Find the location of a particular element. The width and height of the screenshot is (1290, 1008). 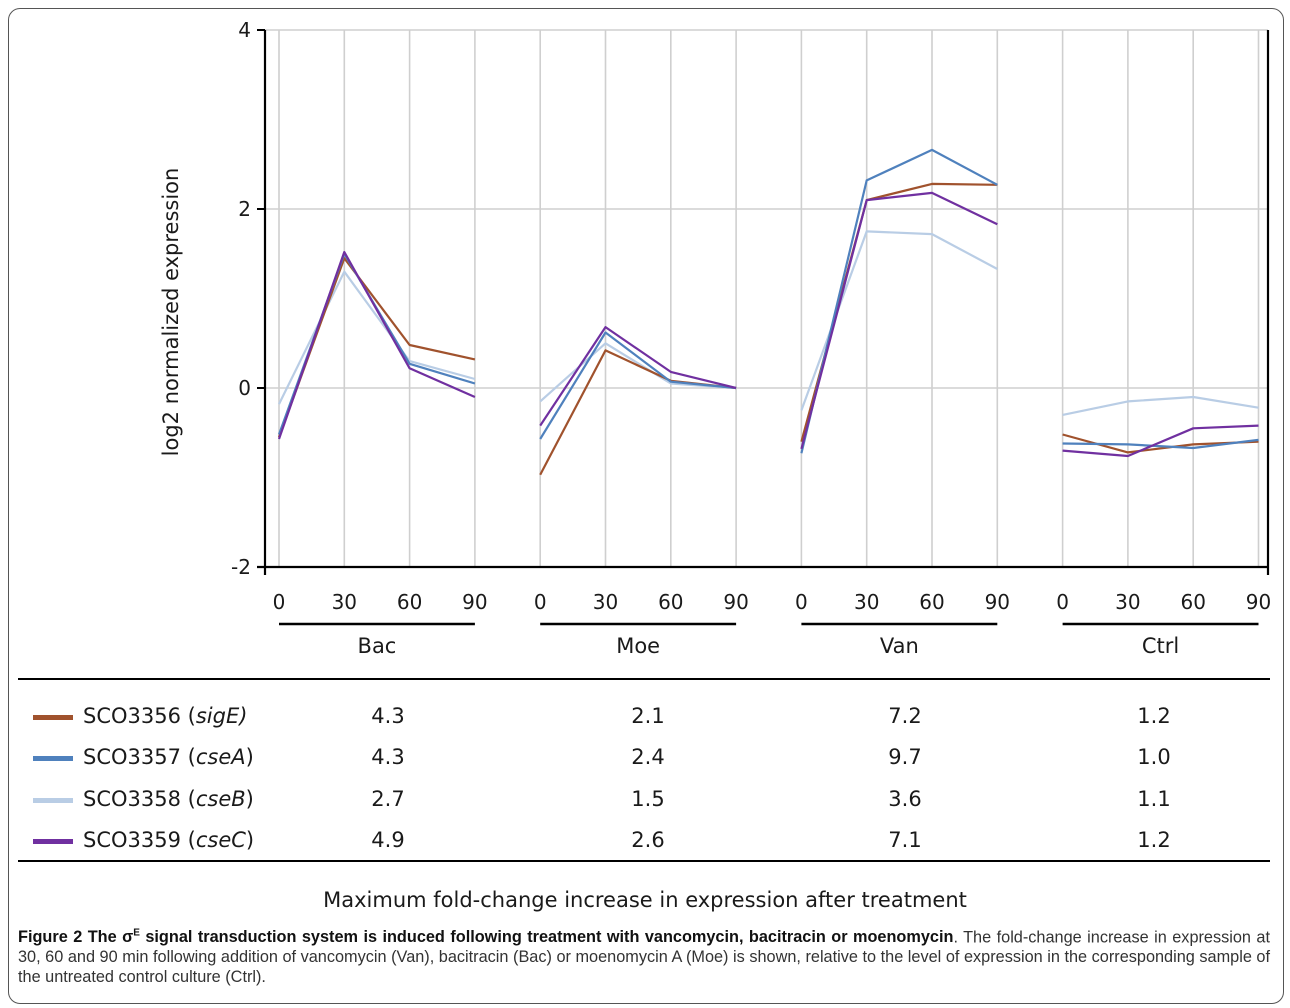

fold-change-value: 1.5 is located at coordinates (648, 799).